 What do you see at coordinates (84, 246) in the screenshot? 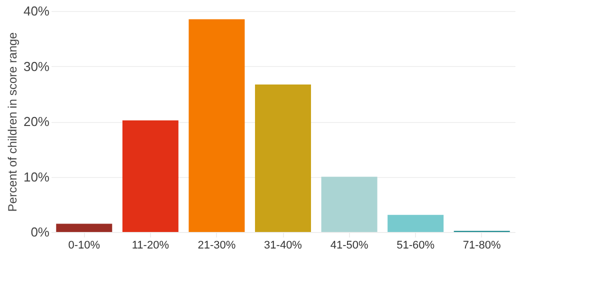
I see `x-tick-label: 0-10%` at bounding box center [84, 246].